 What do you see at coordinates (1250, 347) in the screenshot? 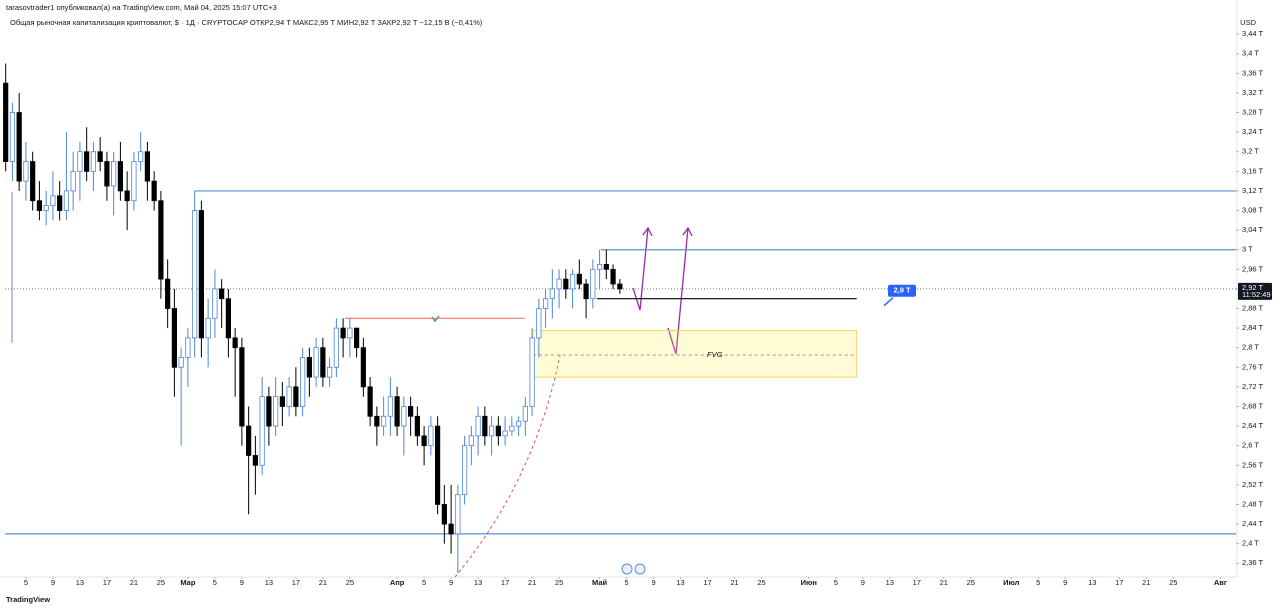
I see `y-tick-label: 2,8 T` at bounding box center [1250, 347].